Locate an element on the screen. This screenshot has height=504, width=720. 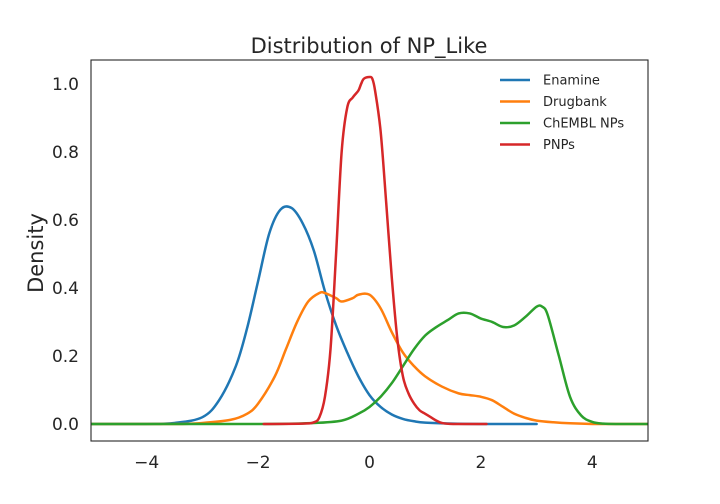
y-tick-label: 0.6 is located at coordinates (65, 221).